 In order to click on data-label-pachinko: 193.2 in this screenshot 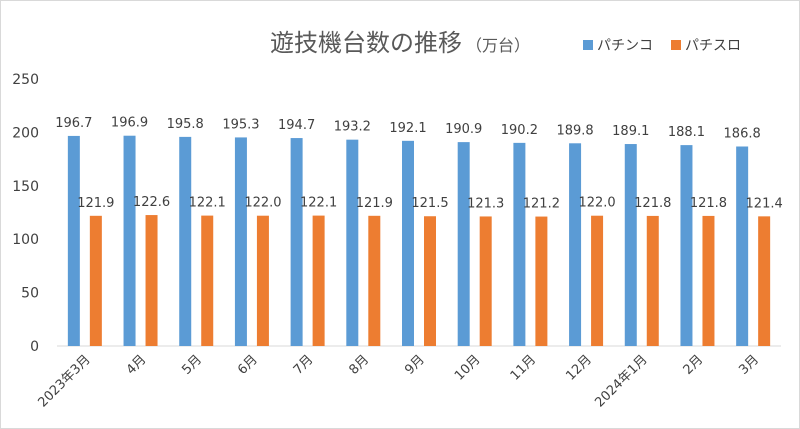, I will do `click(352, 127)`.